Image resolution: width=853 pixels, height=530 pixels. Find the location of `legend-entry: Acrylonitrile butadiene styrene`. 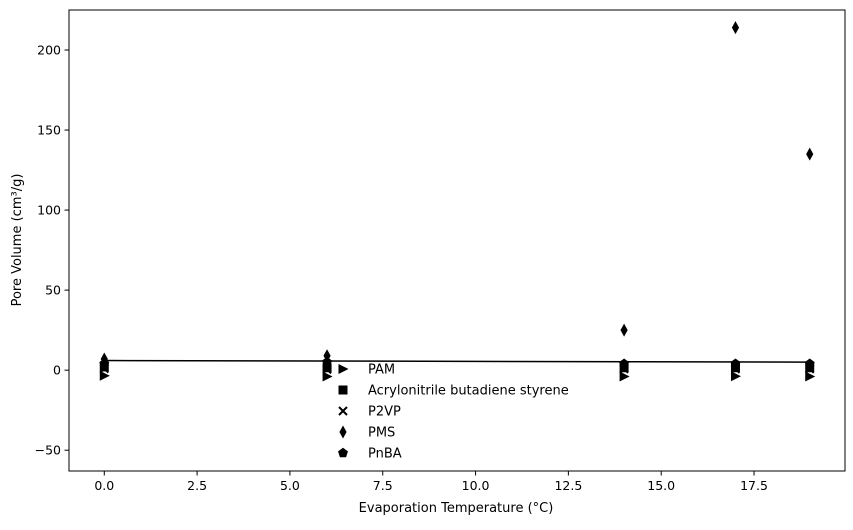

legend-entry: Acrylonitrile butadiene styrene is located at coordinates (453, 391).